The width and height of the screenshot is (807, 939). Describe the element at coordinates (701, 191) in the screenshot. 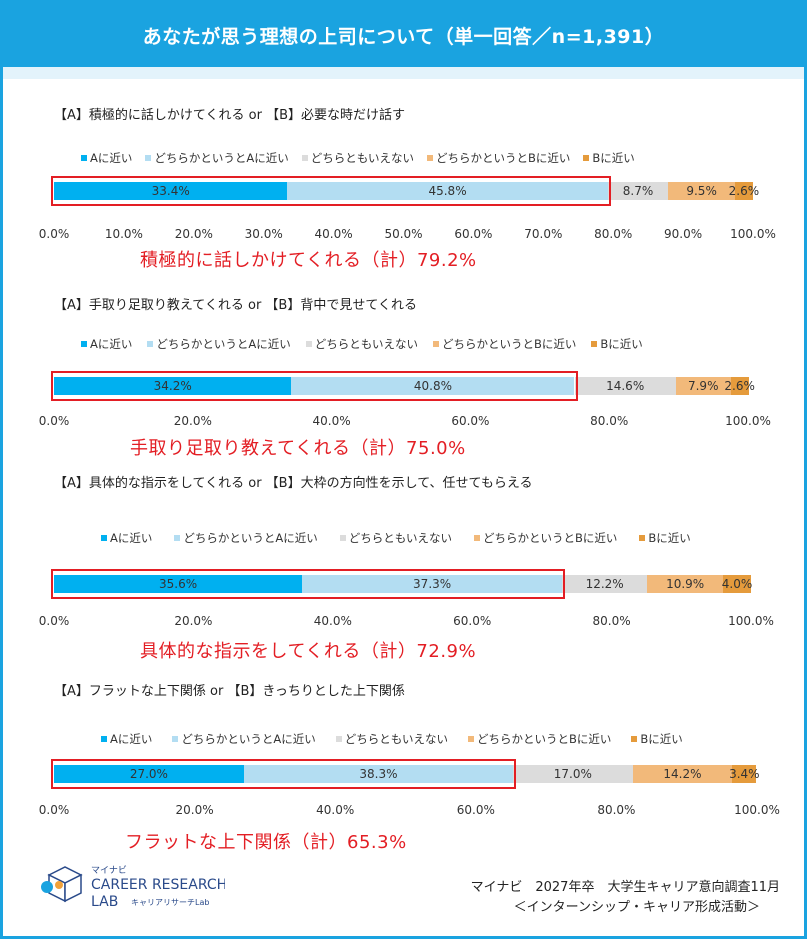

I see `bar-value-label: 9.5%` at that location.